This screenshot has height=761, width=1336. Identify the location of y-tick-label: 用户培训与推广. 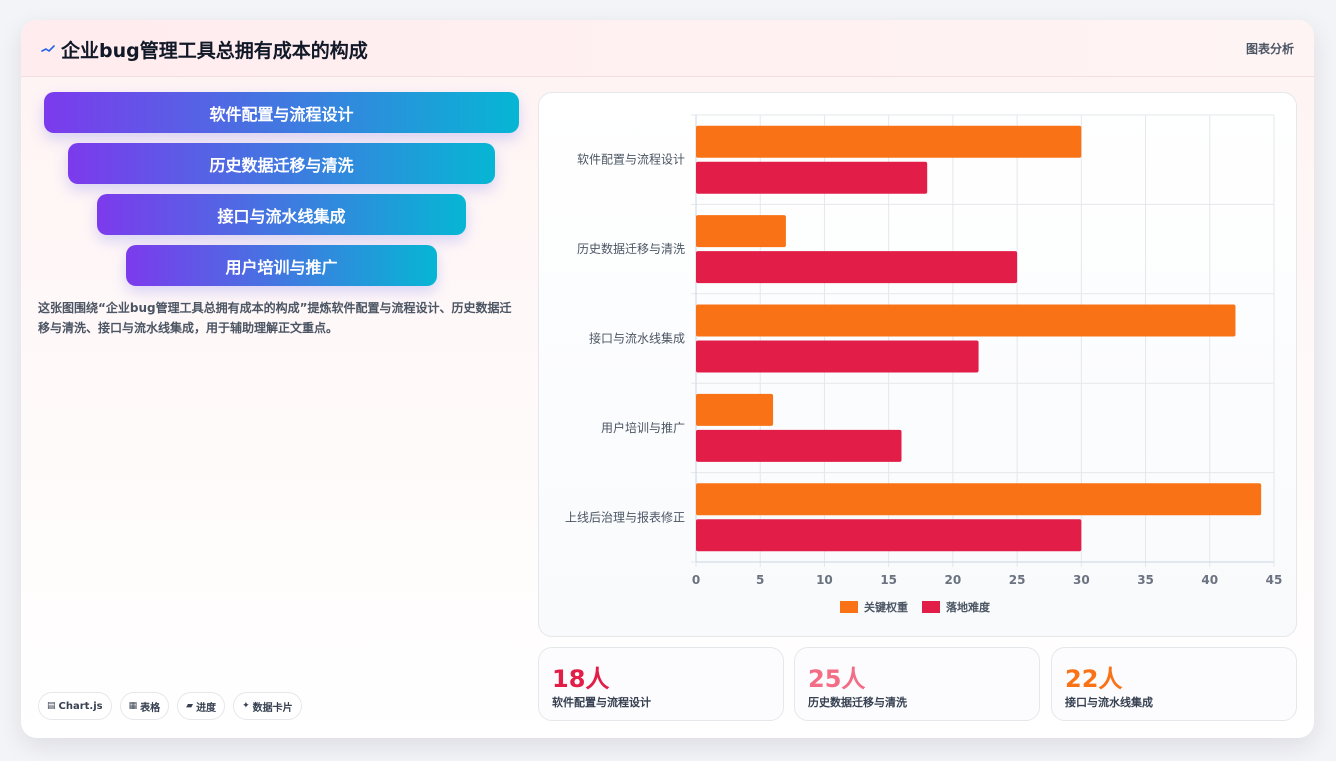
(643, 427).